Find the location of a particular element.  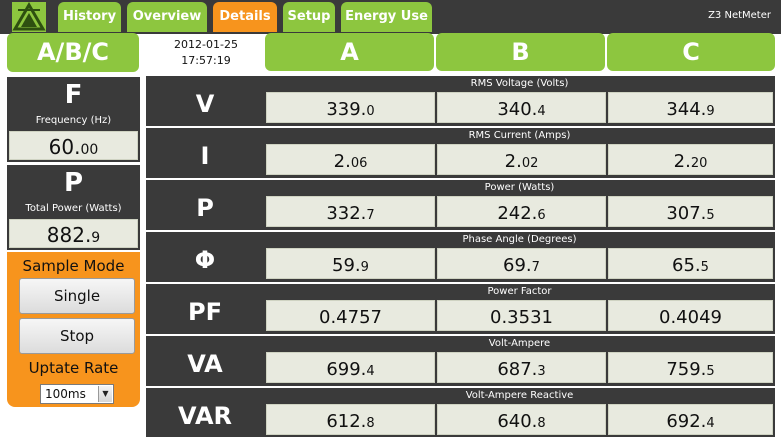

value-volt-ampere-reactive-phase-c: 692.4 is located at coordinates (690, 419).